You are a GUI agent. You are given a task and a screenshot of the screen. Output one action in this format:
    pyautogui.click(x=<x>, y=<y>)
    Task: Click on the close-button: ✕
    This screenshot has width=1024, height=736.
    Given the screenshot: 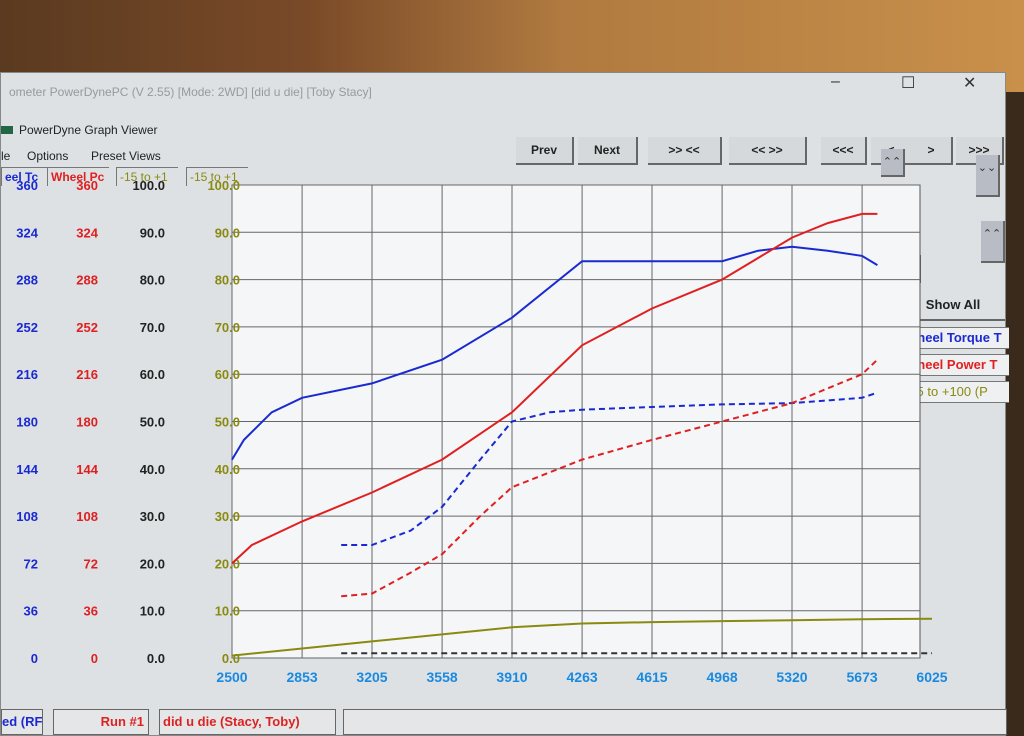 What is the action you would take?
    pyautogui.click(x=970, y=83)
    